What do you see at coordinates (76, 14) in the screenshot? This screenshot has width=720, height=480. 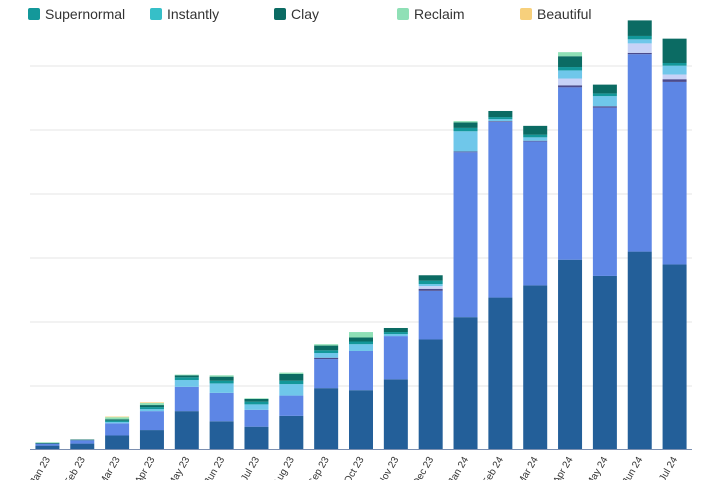 I see `legend-item-supernormal: Supernormal` at bounding box center [76, 14].